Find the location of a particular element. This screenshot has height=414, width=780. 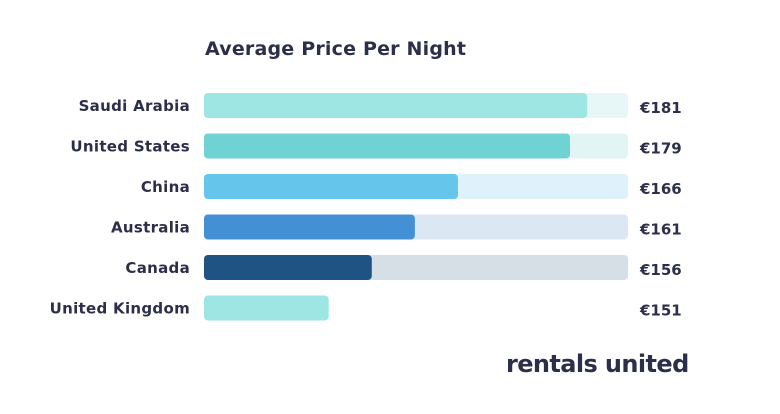

value-label-united-kingdom: €151 is located at coordinates (660, 311).